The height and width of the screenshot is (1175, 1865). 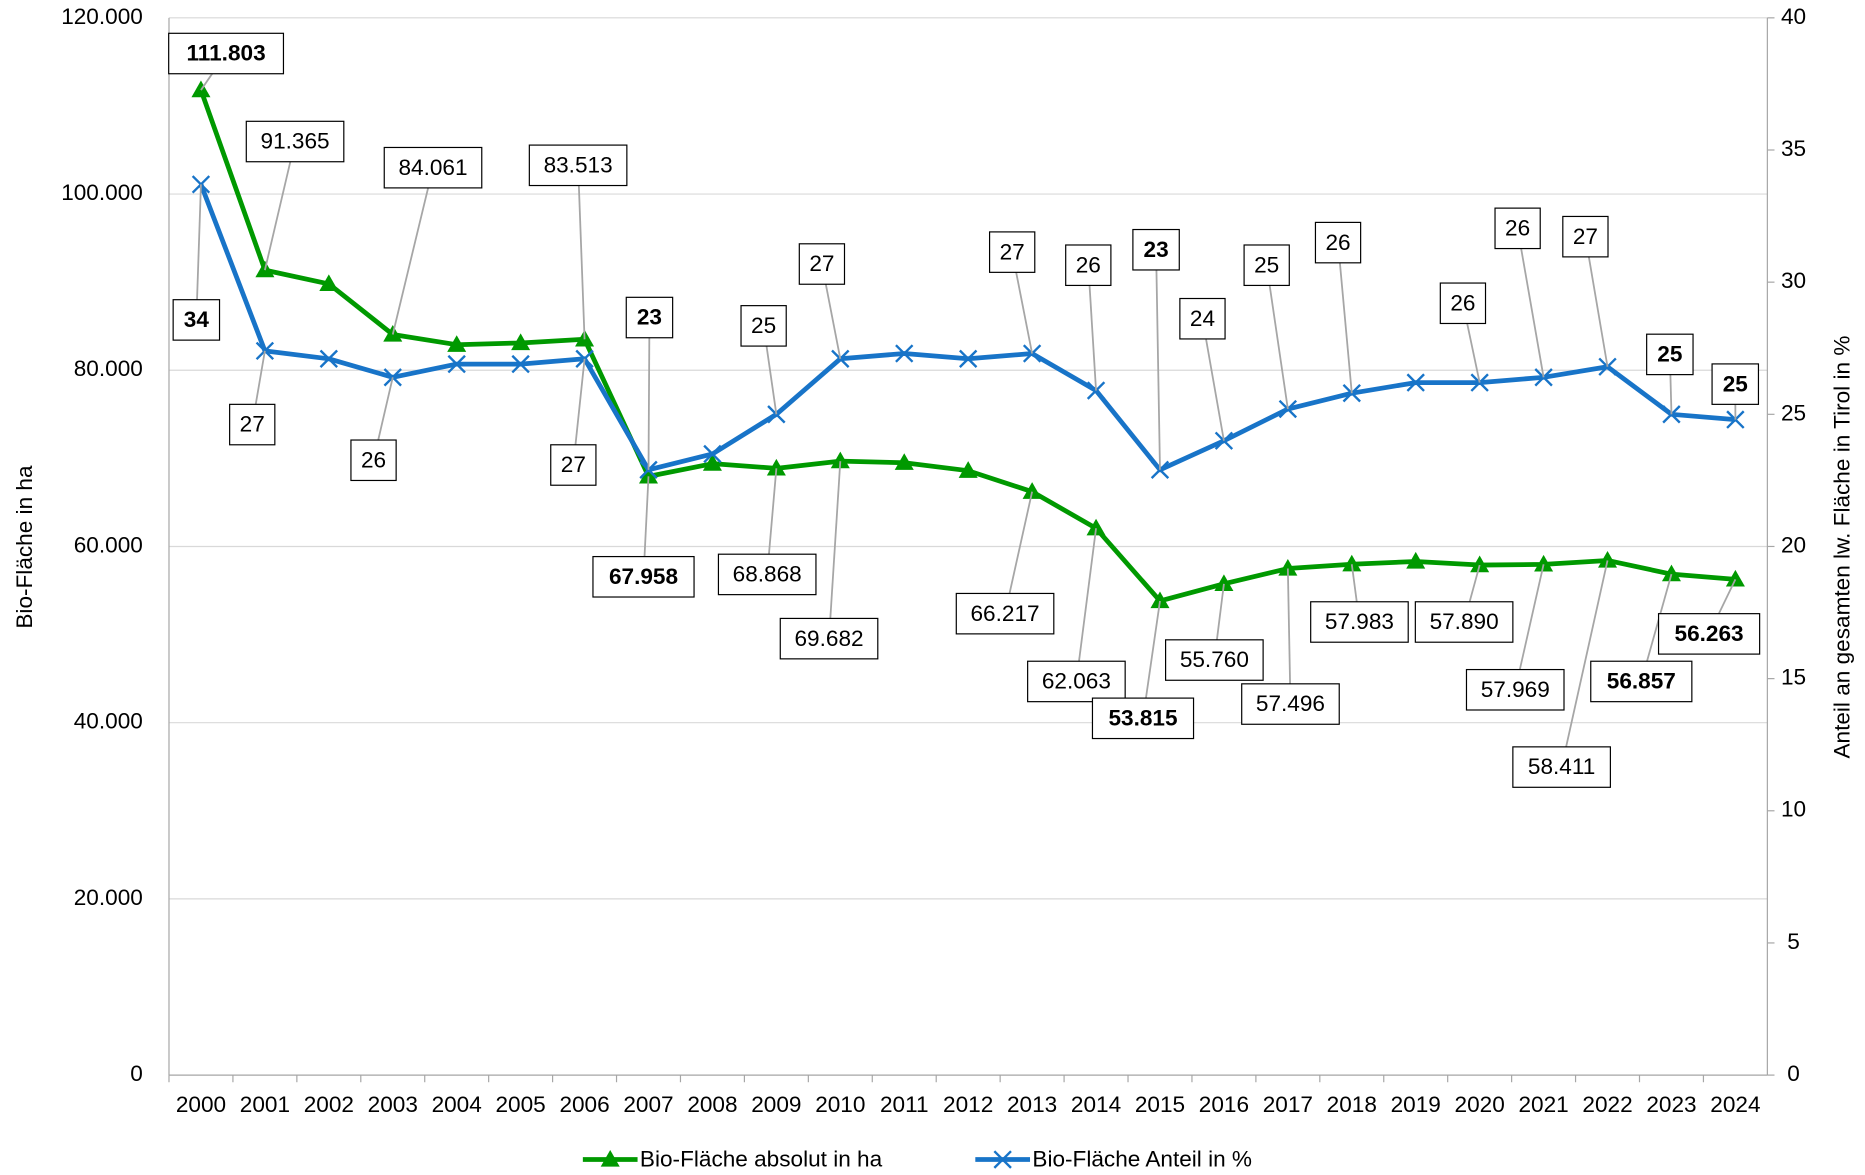 I want to click on y2-tick-label: 40, so click(x=1793, y=16).